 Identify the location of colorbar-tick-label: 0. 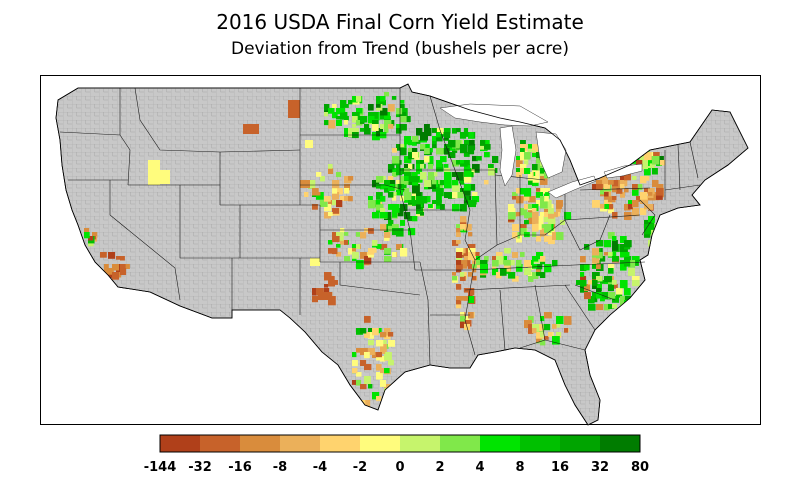
(399, 467).